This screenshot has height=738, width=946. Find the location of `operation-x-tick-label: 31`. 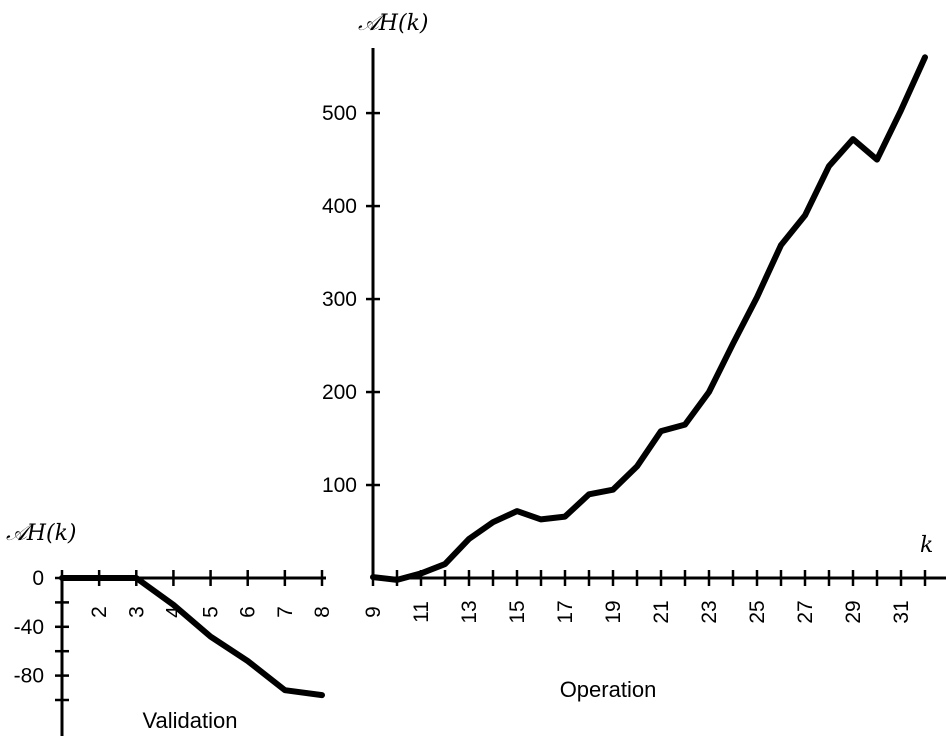

operation-x-tick-label: 31 is located at coordinates (901, 611).